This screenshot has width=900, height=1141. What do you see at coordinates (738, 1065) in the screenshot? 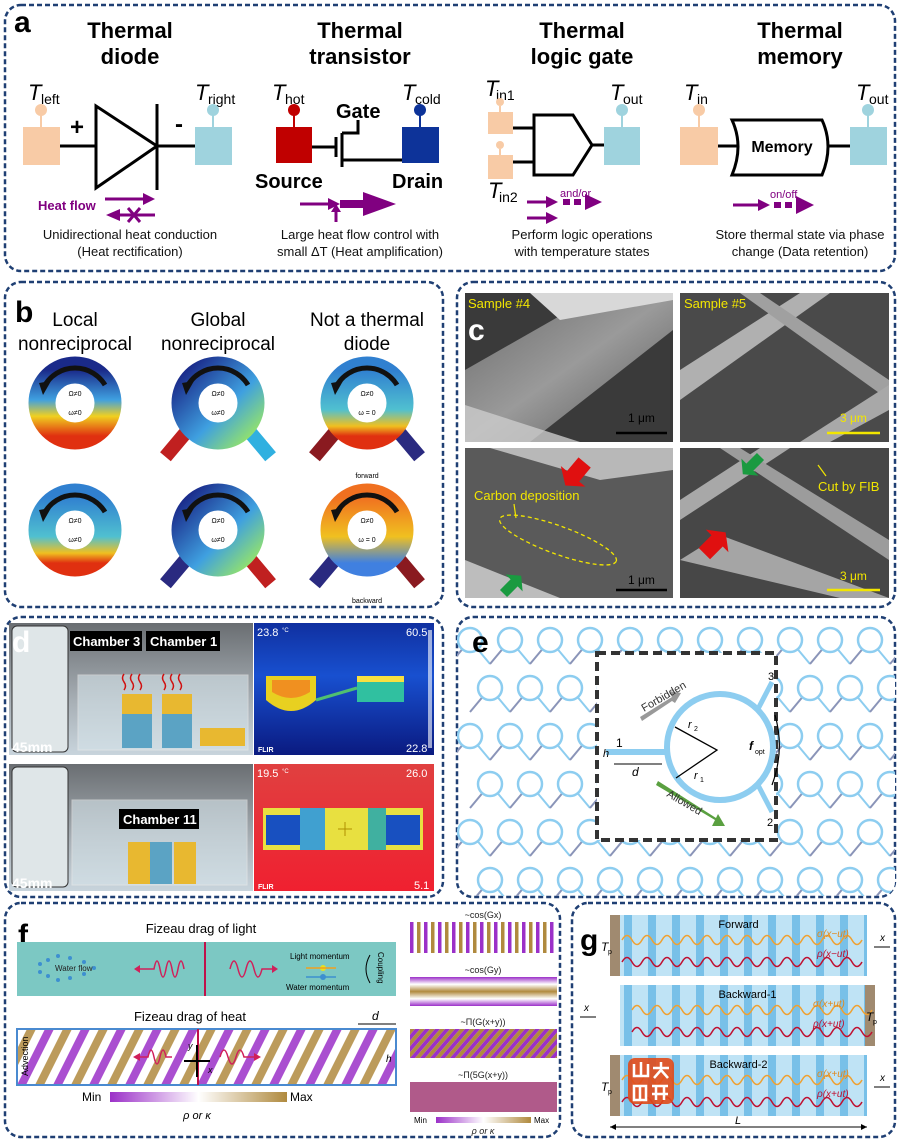
I see `row-title: Backward-2` at bounding box center [738, 1065].